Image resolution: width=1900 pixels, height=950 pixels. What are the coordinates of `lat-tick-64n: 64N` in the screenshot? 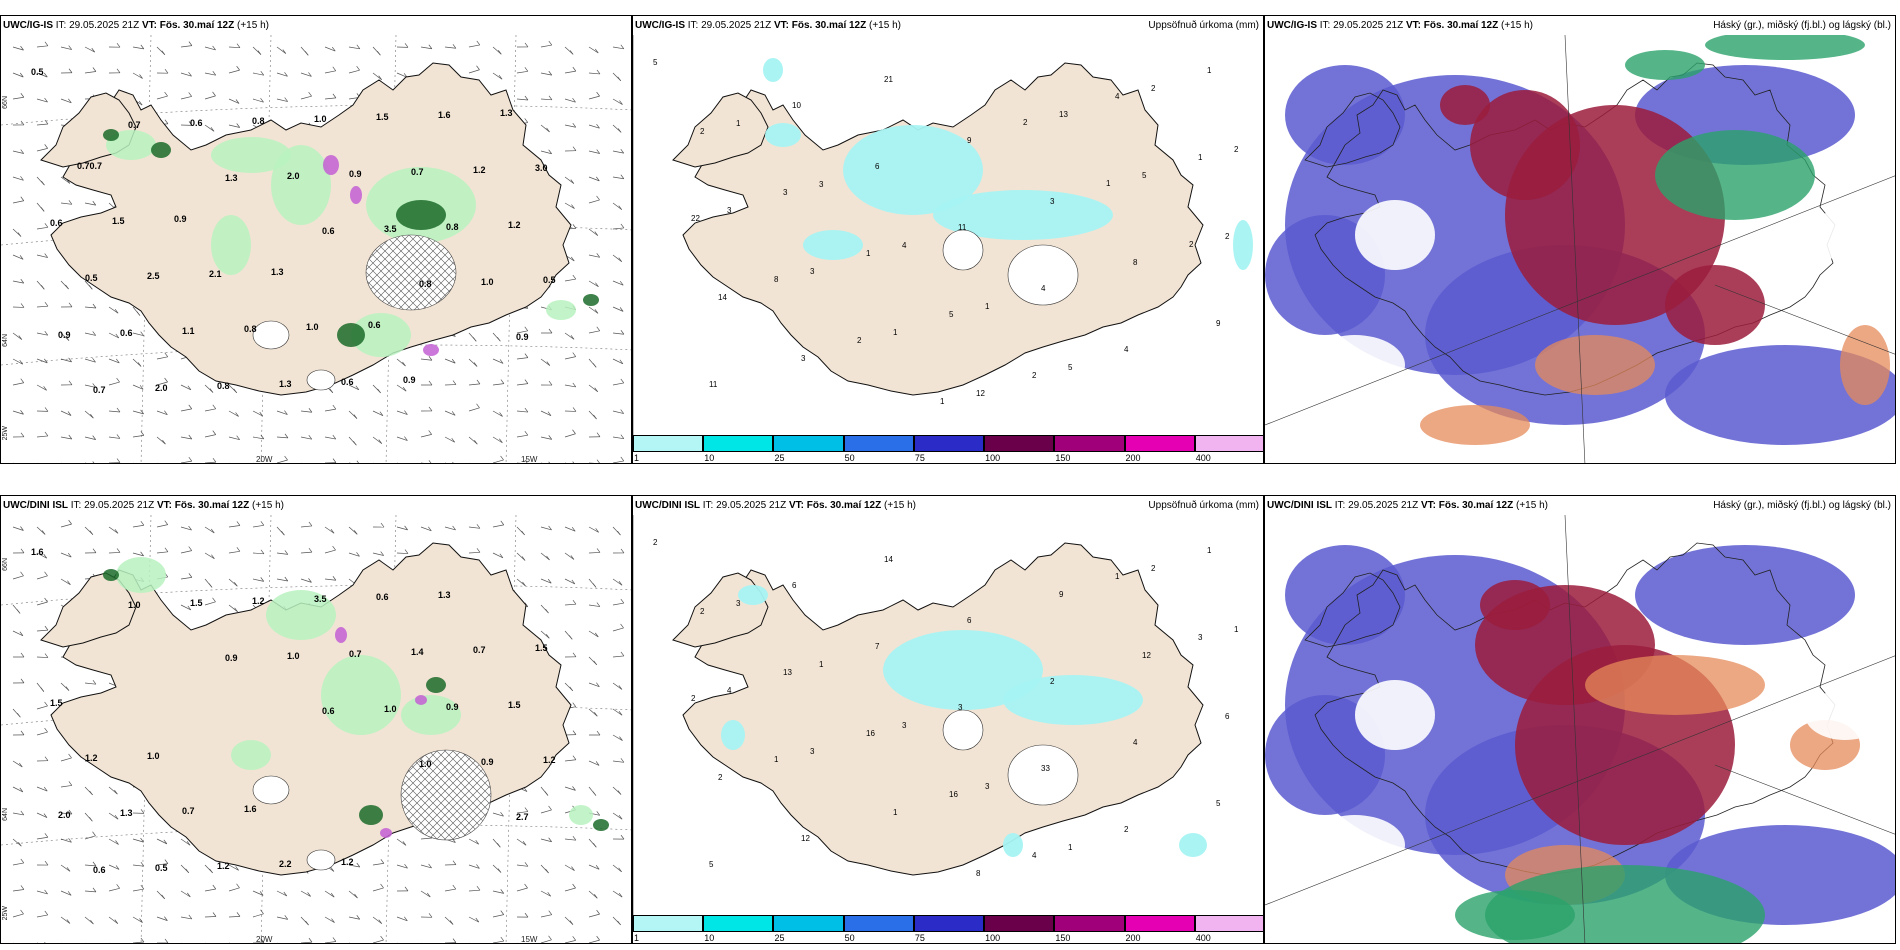 It's located at (5, 340).